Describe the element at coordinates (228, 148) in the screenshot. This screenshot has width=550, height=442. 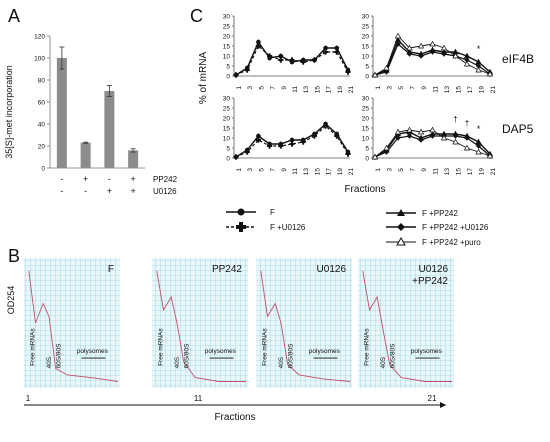
I see `panel-c-y-tick-label: 5` at that location.